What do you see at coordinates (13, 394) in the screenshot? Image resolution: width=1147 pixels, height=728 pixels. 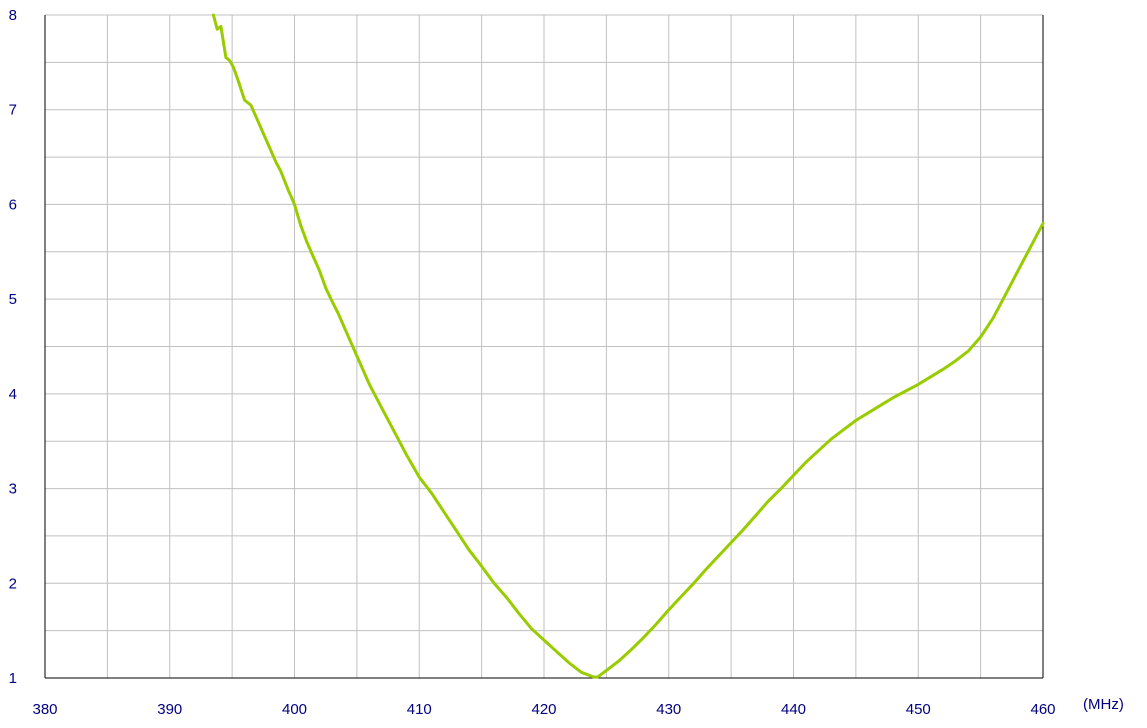 I see `y-tick-label: 4` at bounding box center [13, 394].